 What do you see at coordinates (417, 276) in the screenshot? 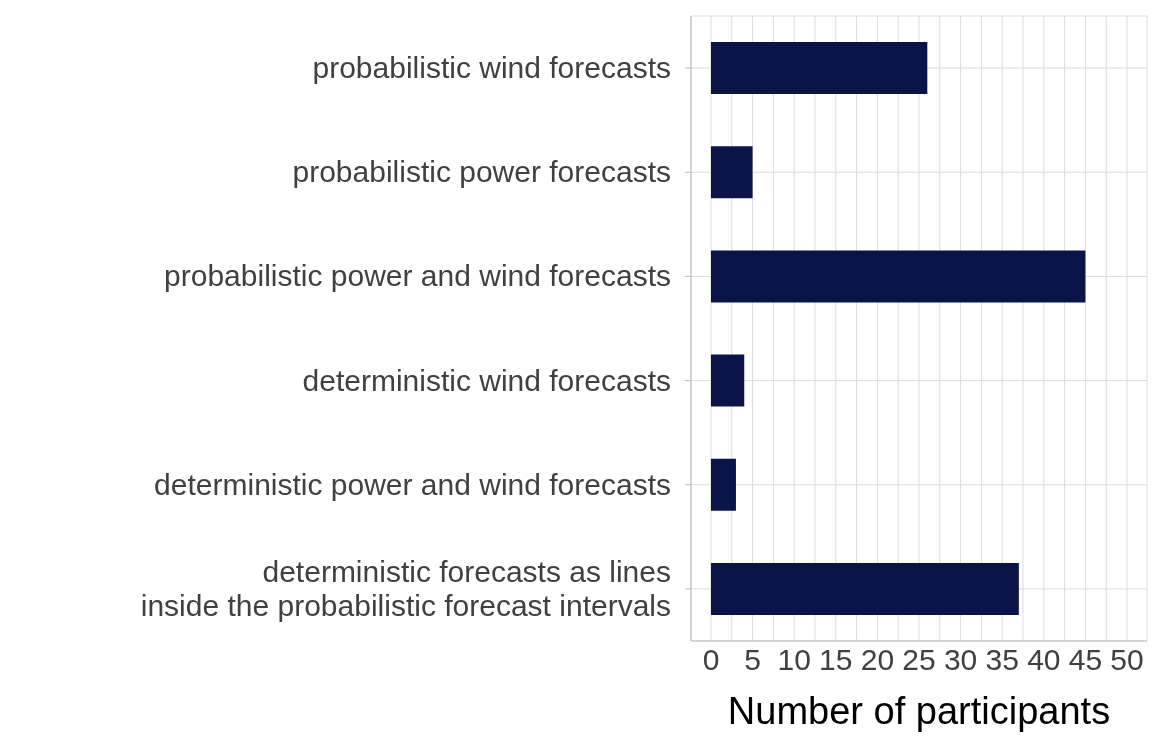
I see `y-tick-label: probabilistic power and wind forecasts` at bounding box center [417, 276].